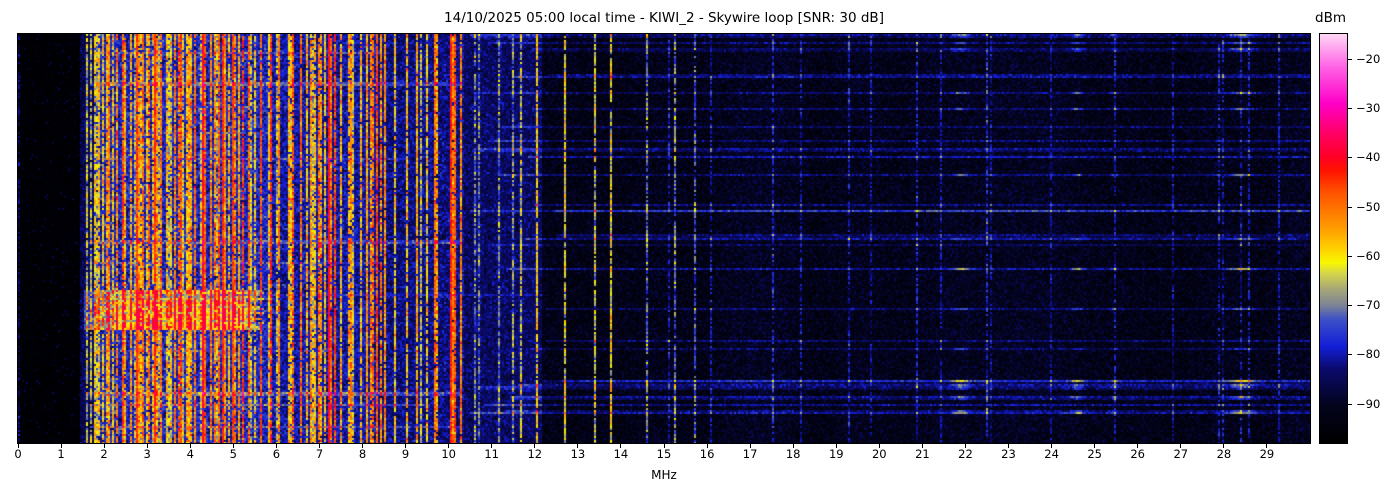 The width and height of the screenshot is (1400, 500). Describe the element at coordinates (61, 454) in the screenshot. I see `x-tick-label: 1` at that location.